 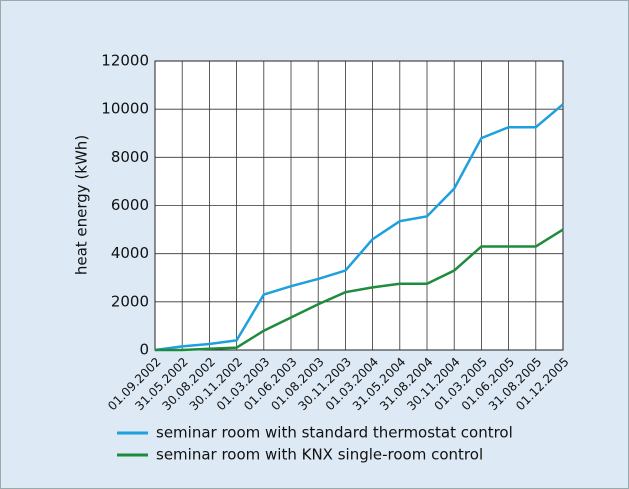 What do you see at coordinates (144, 350) in the screenshot?
I see `y-tick-label: 0` at bounding box center [144, 350].